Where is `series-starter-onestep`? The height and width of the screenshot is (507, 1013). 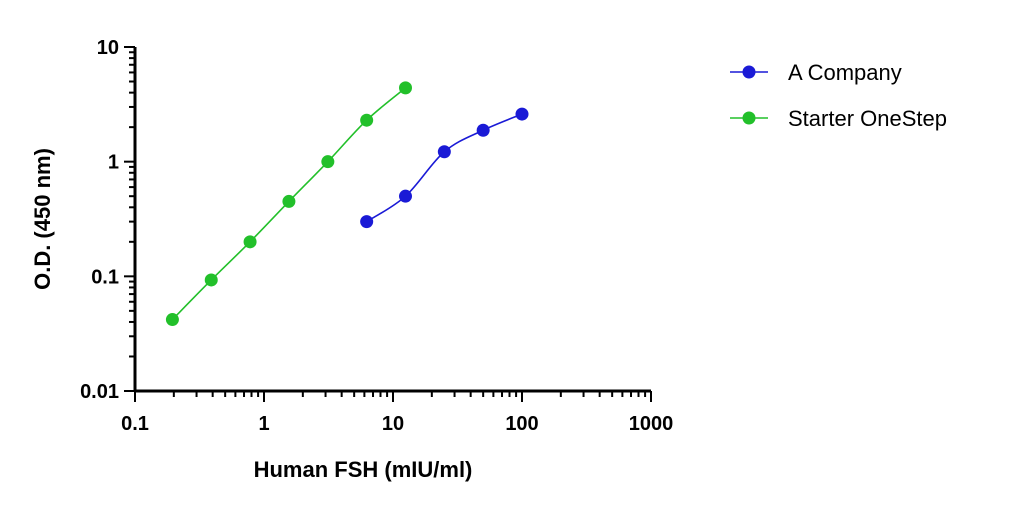
series-starter-onestep is located at coordinates (289, 204).